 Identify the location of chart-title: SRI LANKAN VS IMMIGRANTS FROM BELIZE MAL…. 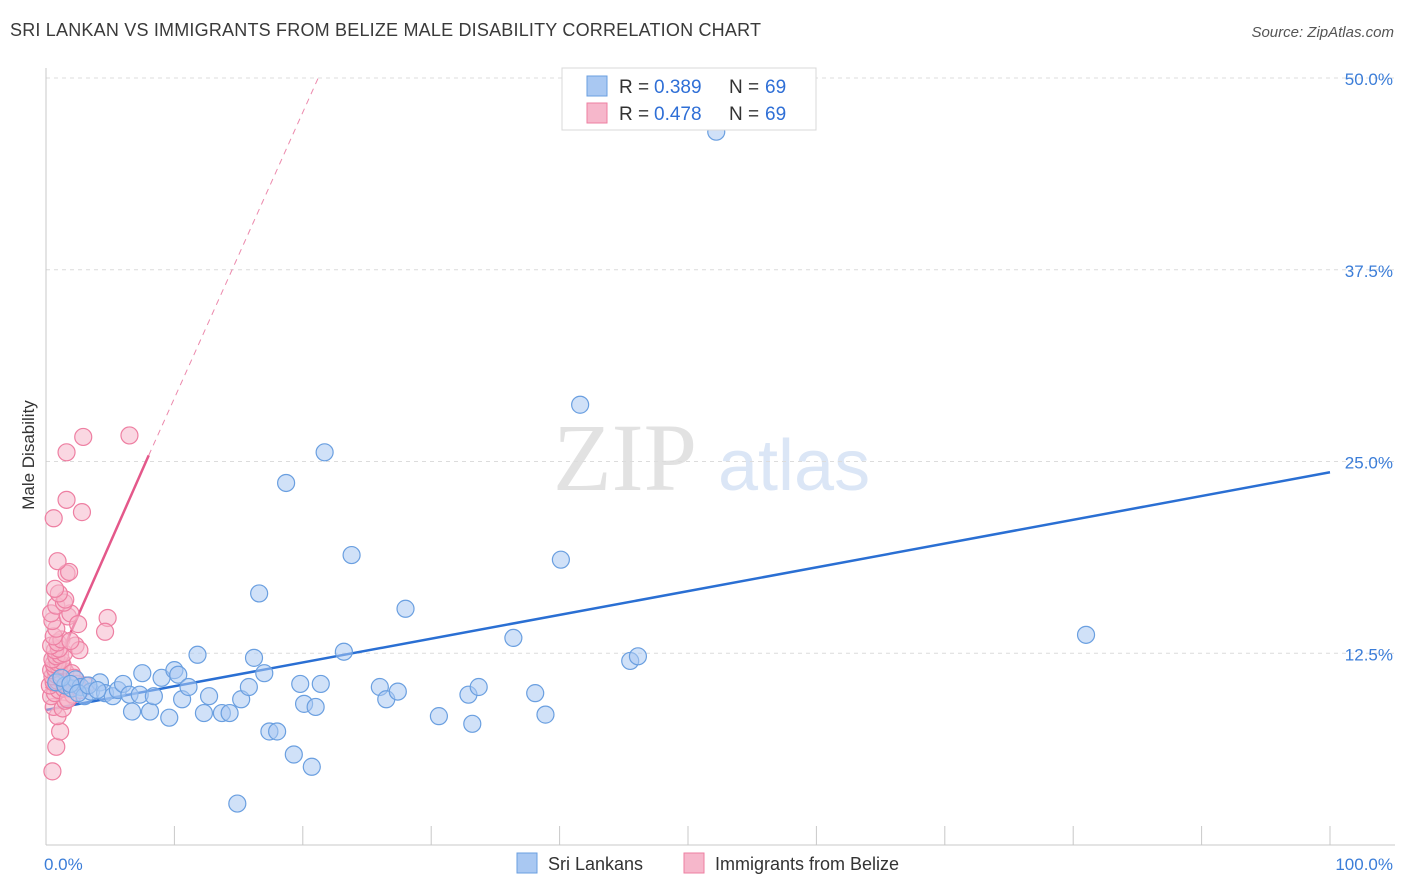
(386, 30).